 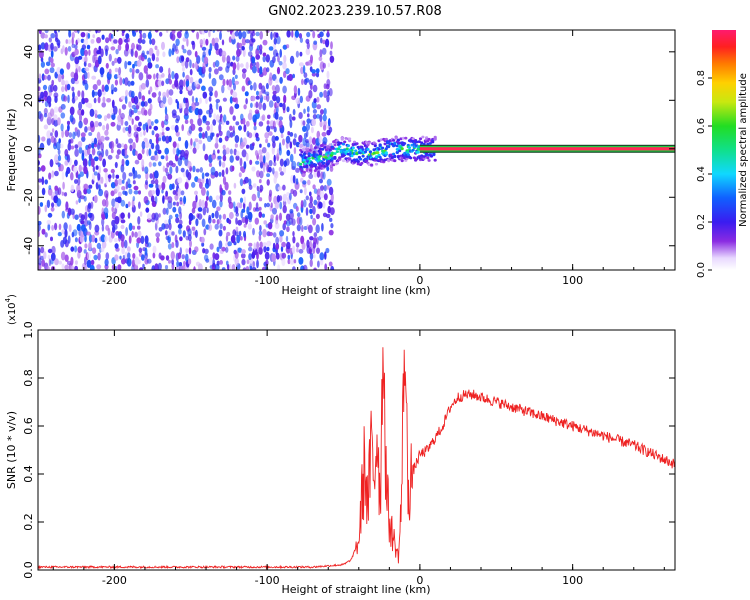 What do you see at coordinates (572, 580) in the screenshot?
I see `snr-x-tick-label: 100` at bounding box center [572, 580].